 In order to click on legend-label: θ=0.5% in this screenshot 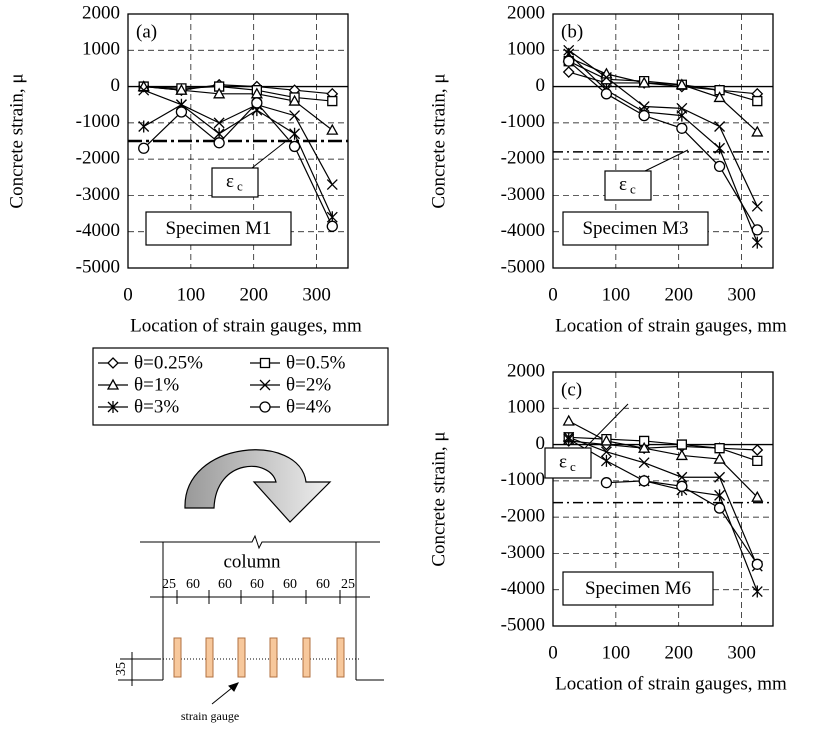, I will do `click(316, 362)`.